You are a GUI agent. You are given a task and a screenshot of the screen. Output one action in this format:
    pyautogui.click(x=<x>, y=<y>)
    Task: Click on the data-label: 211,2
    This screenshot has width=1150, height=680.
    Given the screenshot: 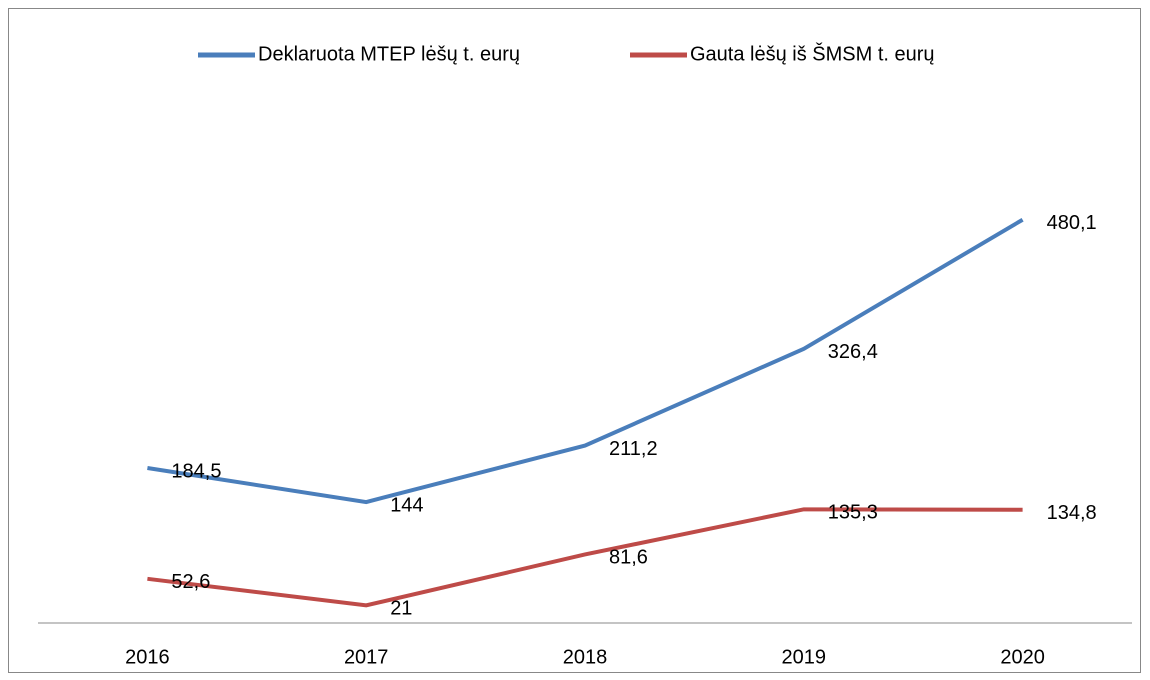 What is the action you would take?
    pyautogui.click(x=633, y=449)
    